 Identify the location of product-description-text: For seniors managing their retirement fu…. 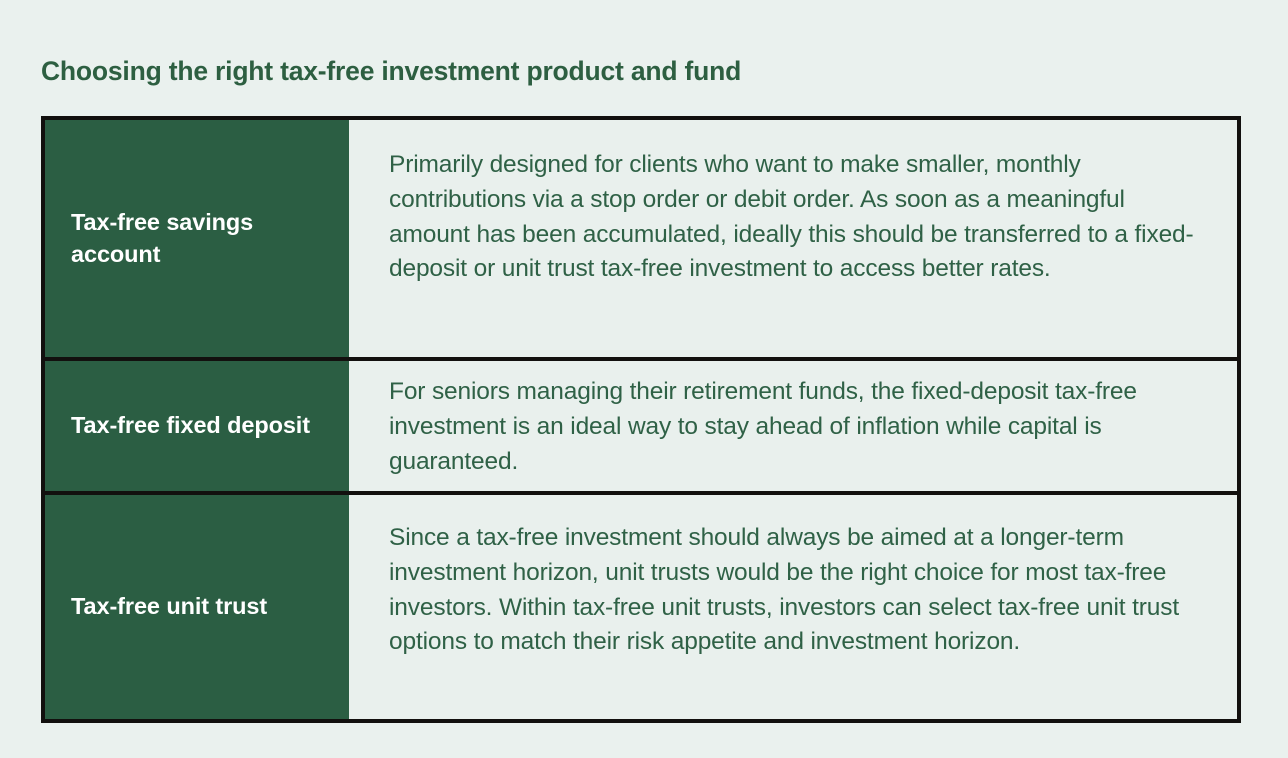
(763, 426).